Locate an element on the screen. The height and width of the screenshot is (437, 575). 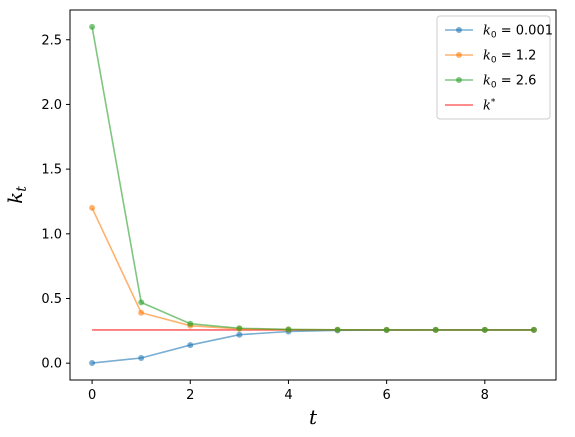
legend-label: k0 = 1.2 is located at coordinates (509, 57).